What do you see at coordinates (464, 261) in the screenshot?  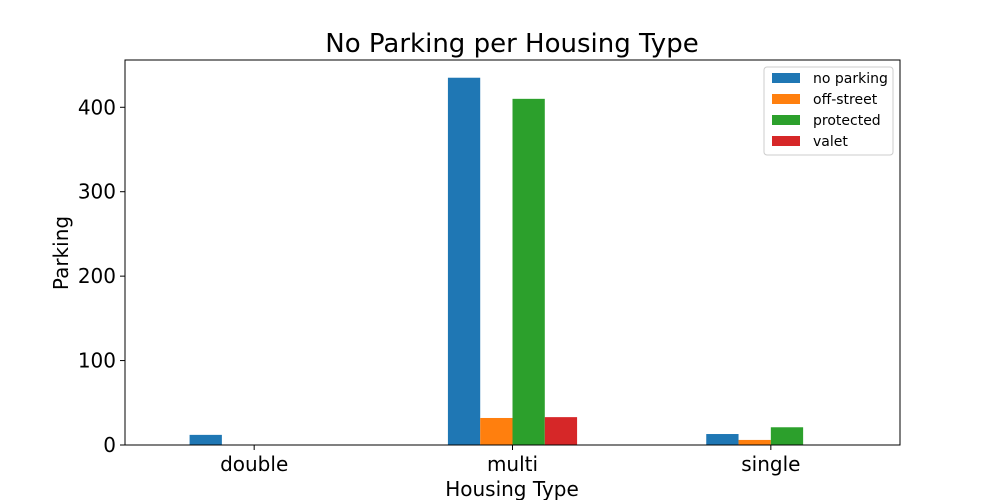 I see `bar-no-parking-multi` at bounding box center [464, 261].